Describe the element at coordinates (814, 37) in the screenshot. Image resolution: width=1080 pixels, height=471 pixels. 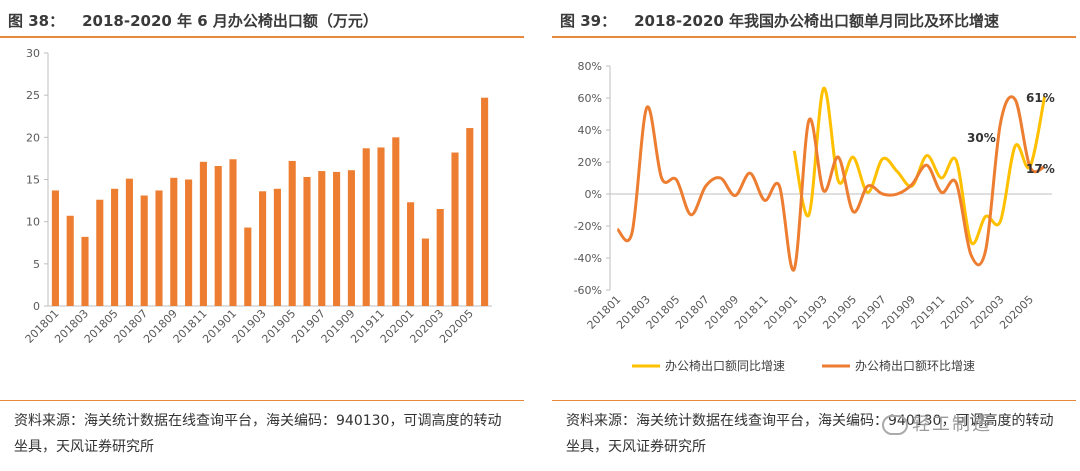
I see `right-title-rule` at that location.